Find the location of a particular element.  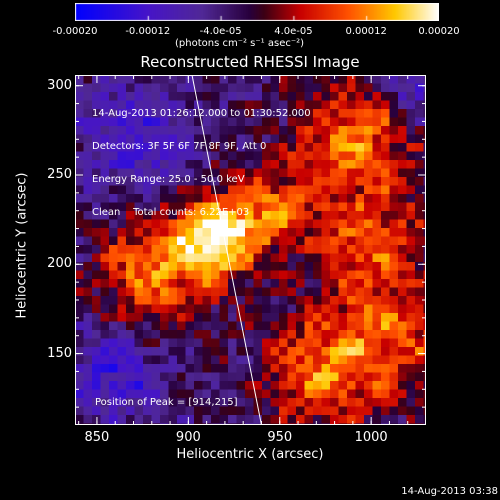

colorbar is located at coordinates (257, 12).